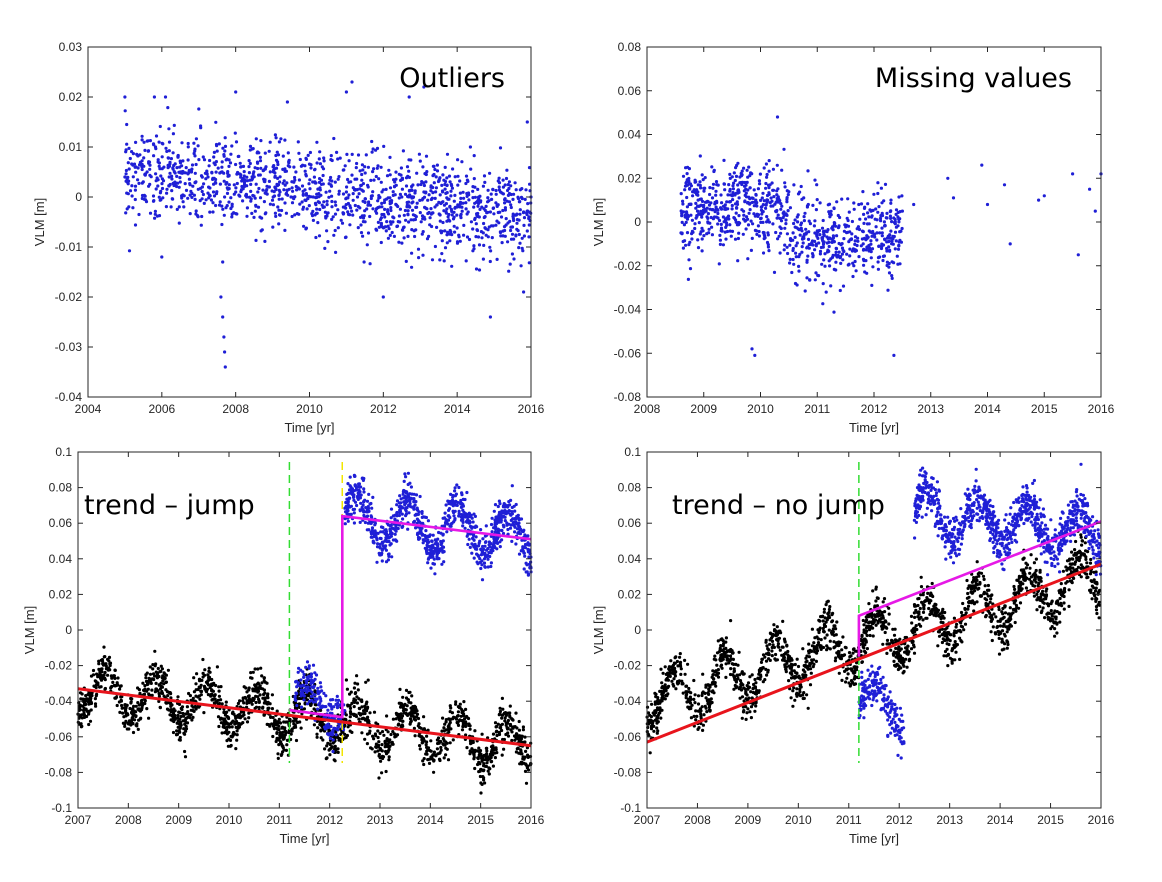 The width and height of the screenshot is (1162, 882). What do you see at coordinates (71, 97) in the screenshot?
I see `y-tick-label: 0.02` at bounding box center [71, 97].